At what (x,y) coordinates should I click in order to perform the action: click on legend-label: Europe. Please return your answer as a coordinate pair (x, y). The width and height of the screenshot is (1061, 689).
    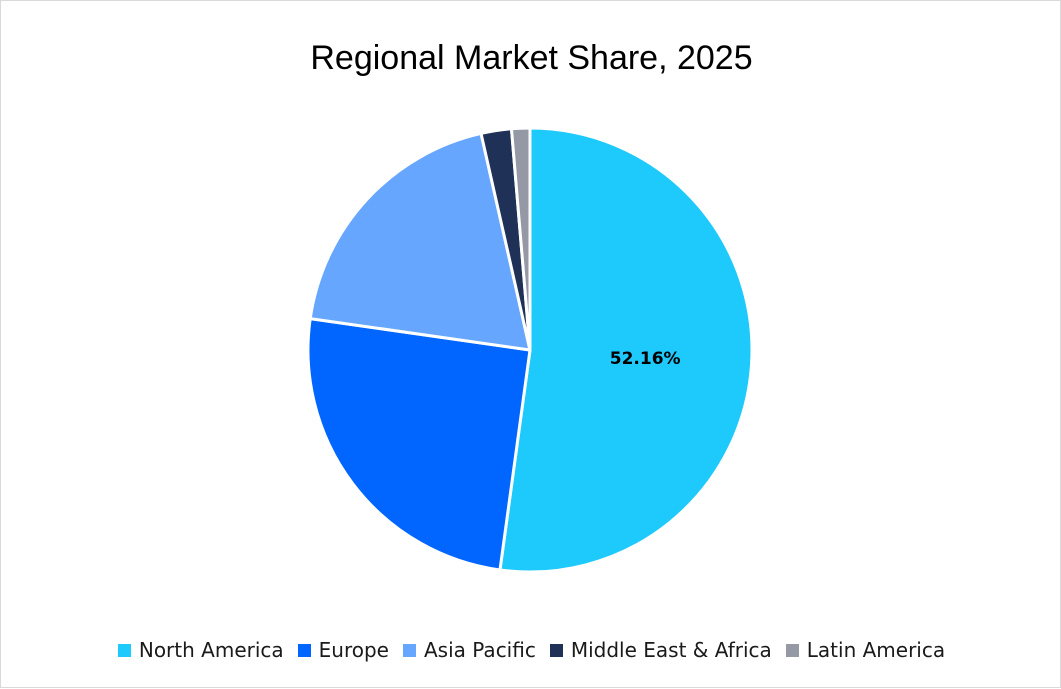
    Looking at the image, I should click on (353, 650).